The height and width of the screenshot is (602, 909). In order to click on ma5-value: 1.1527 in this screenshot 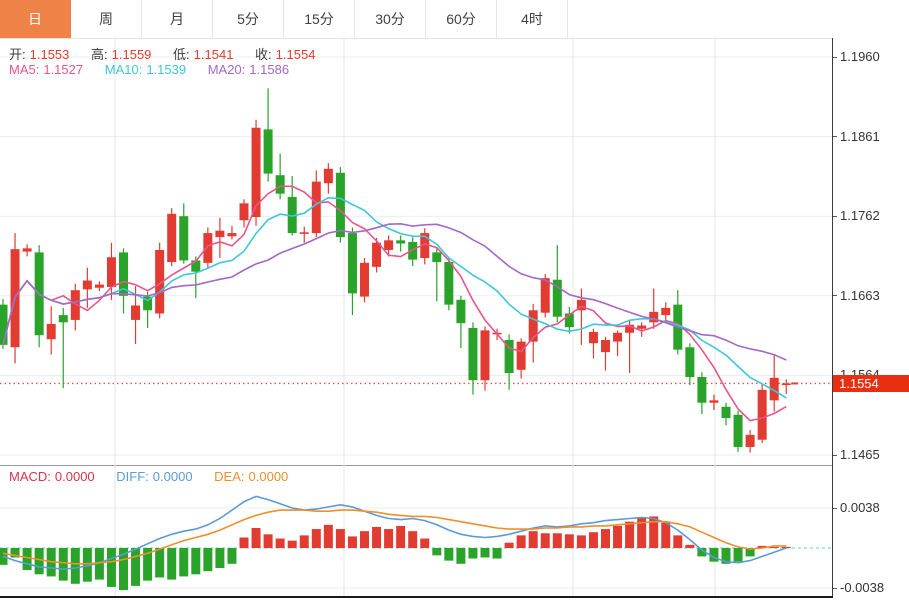, I will do `click(63, 69)`.